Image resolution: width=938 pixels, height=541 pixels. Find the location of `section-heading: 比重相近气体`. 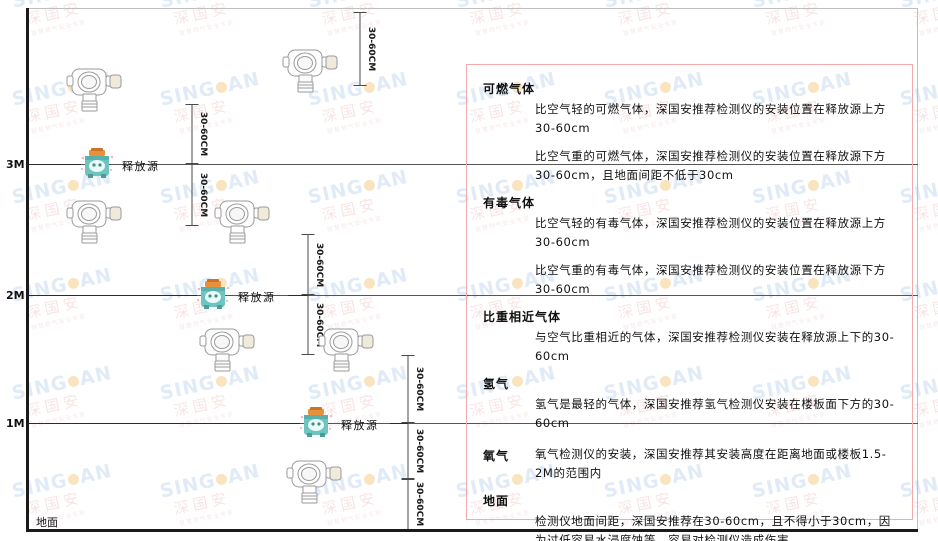

section-heading: 比重相近气体 is located at coordinates (522, 317).